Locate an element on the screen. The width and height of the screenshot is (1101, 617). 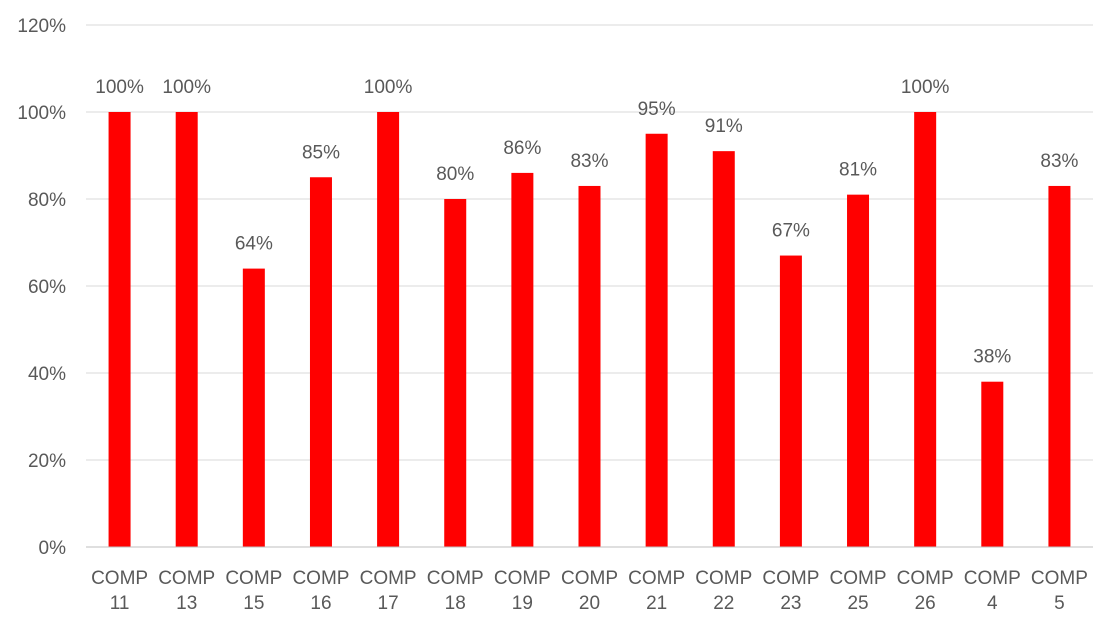
x-tick-label: COMP 25 is located at coordinates (858, 591).